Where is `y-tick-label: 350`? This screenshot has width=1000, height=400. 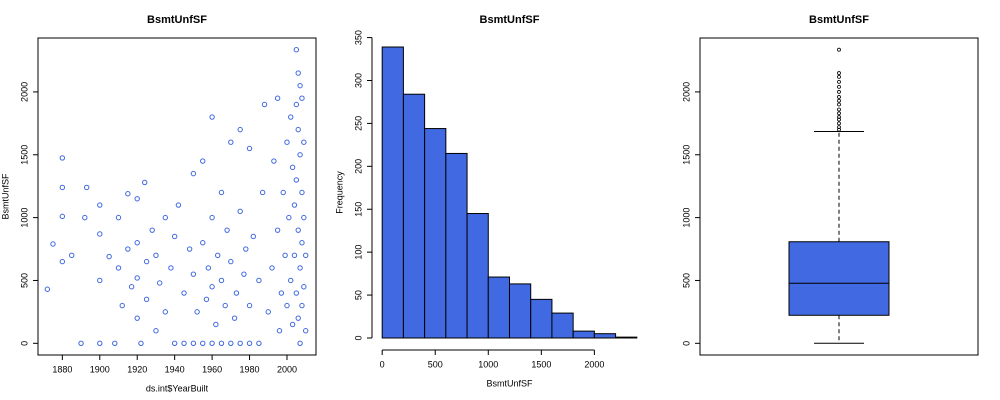
y-tick-label: 350 is located at coordinates (358, 37).